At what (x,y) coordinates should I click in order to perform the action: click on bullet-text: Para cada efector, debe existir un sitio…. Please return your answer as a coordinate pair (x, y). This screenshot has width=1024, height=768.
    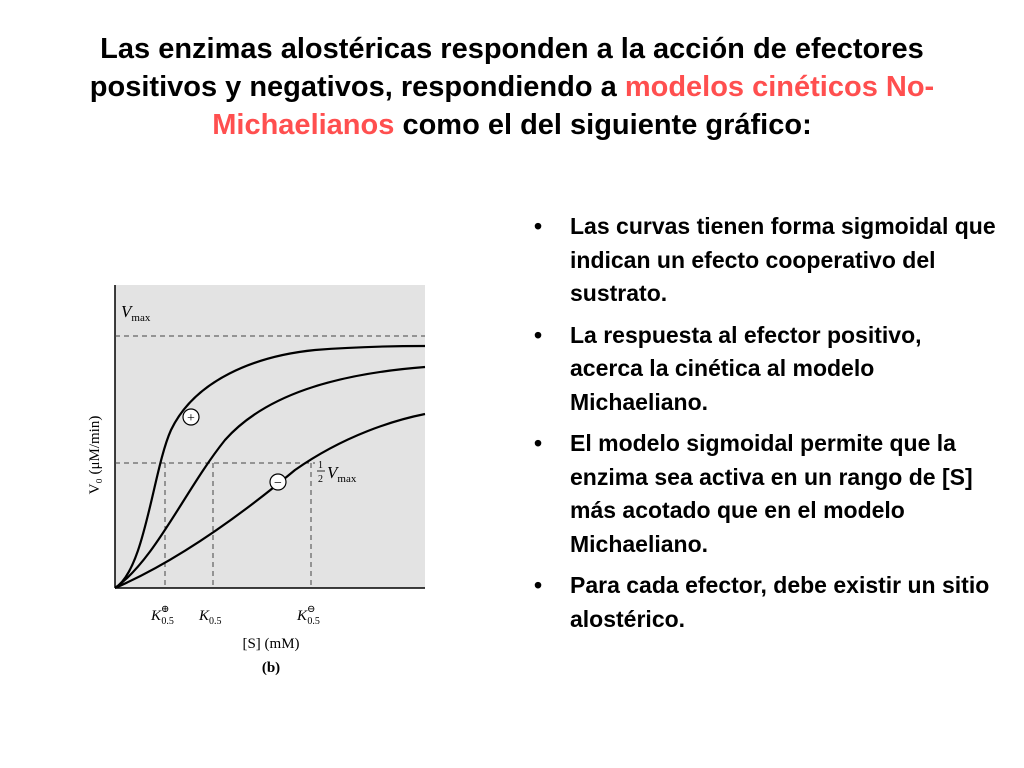
    Looking at the image, I should click on (780, 602).